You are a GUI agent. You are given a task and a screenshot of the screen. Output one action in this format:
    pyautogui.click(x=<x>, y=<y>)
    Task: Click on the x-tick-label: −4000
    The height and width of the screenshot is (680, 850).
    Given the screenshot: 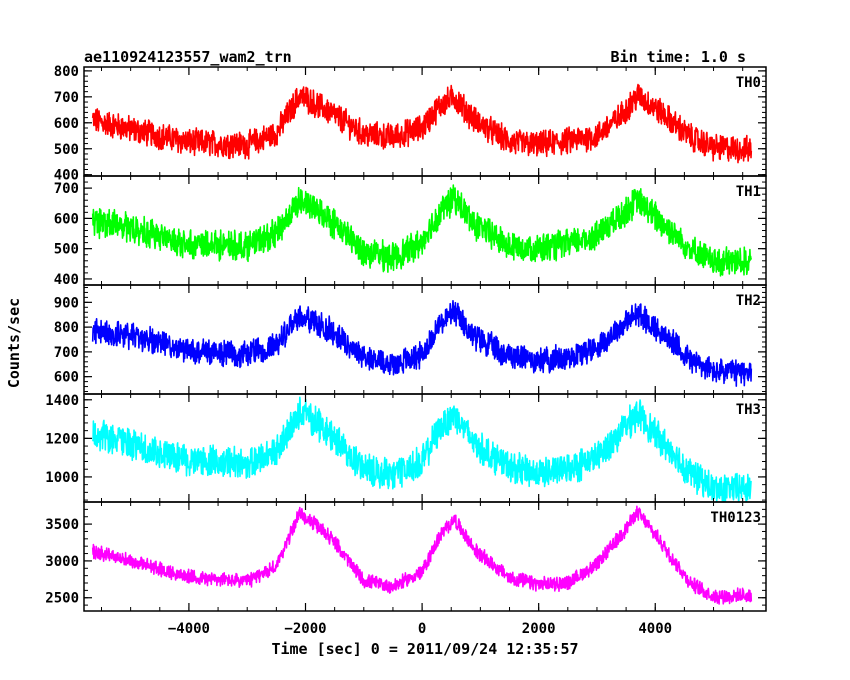 What is the action you would take?
    pyautogui.click(x=189, y=629)
    